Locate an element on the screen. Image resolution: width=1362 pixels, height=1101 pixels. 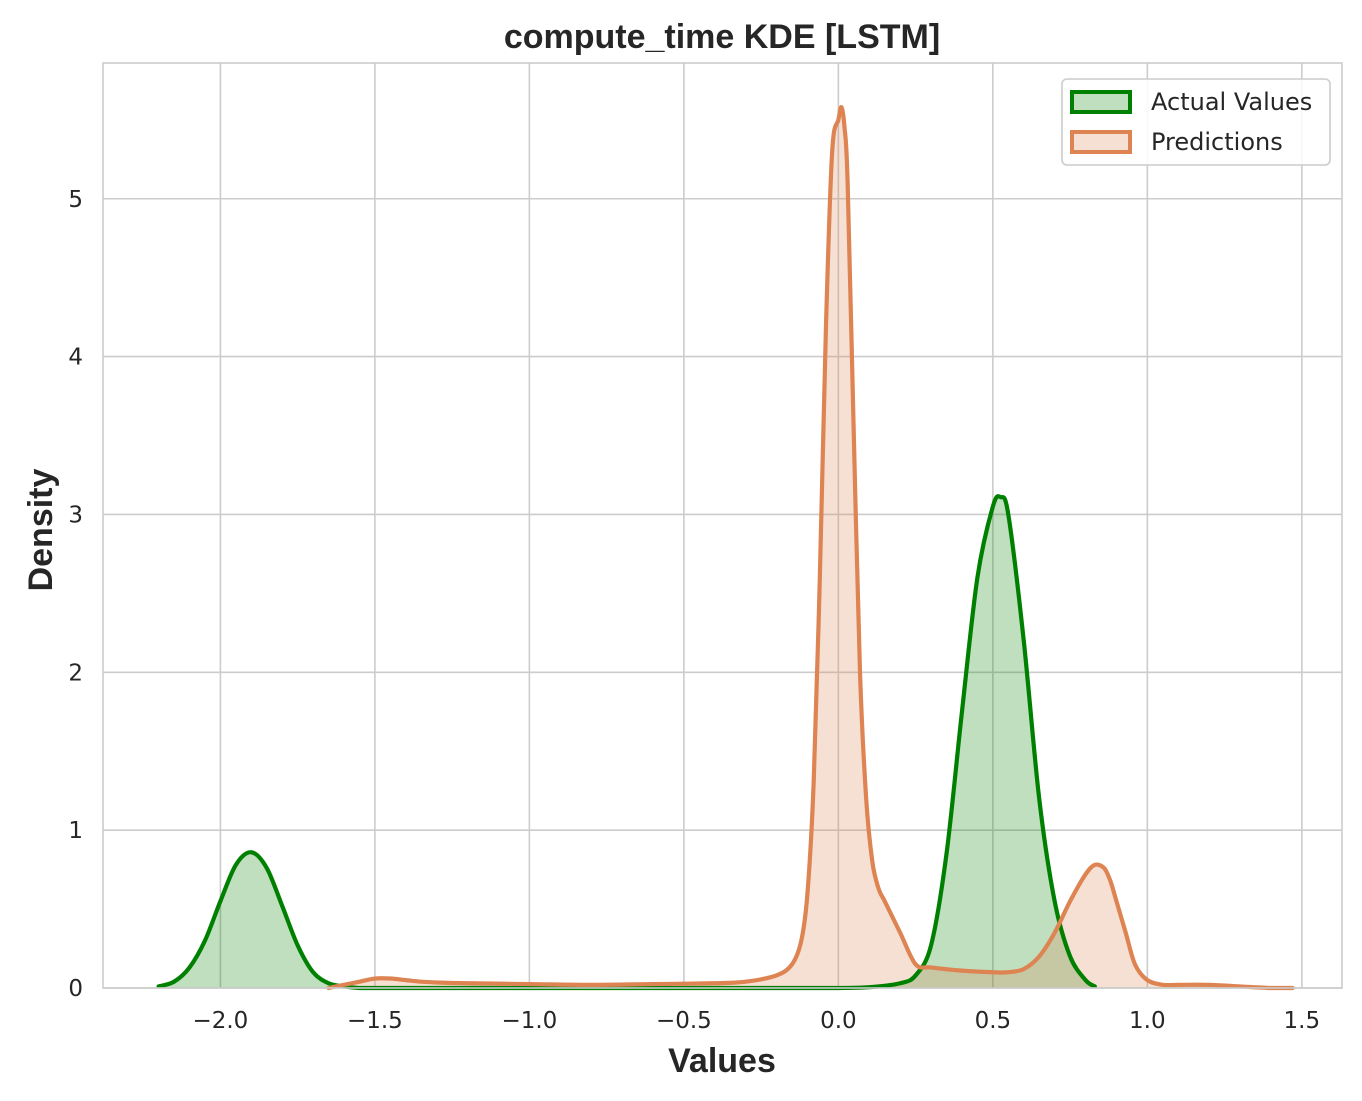
y-tick-label: 1 is located at coordinates (75, 831).